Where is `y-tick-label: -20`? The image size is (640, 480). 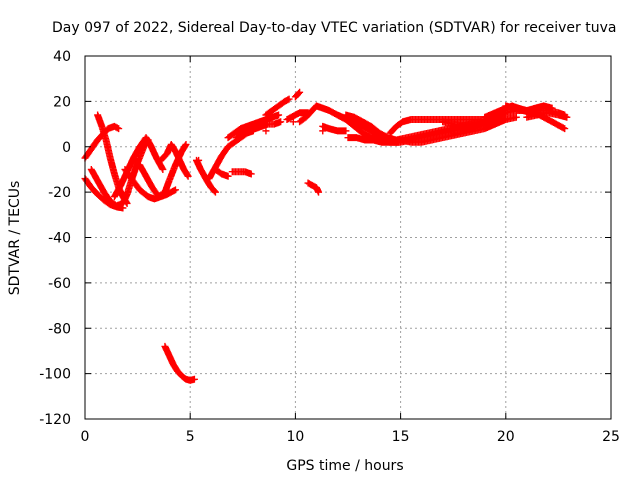 y-tick-label: -20 is located at coordinates (59, 193).